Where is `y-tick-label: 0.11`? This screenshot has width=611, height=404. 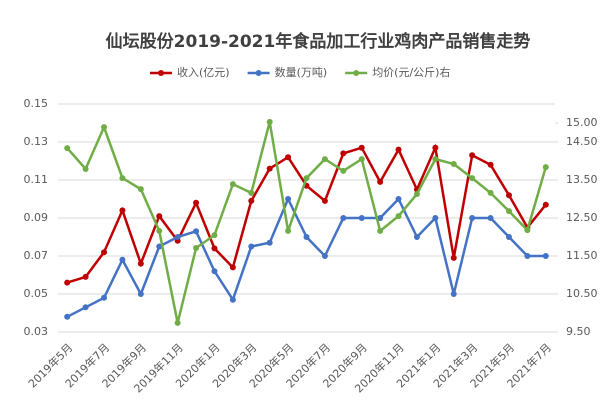 y-tick-label: 0.11 is located at coordinates (36, 179).